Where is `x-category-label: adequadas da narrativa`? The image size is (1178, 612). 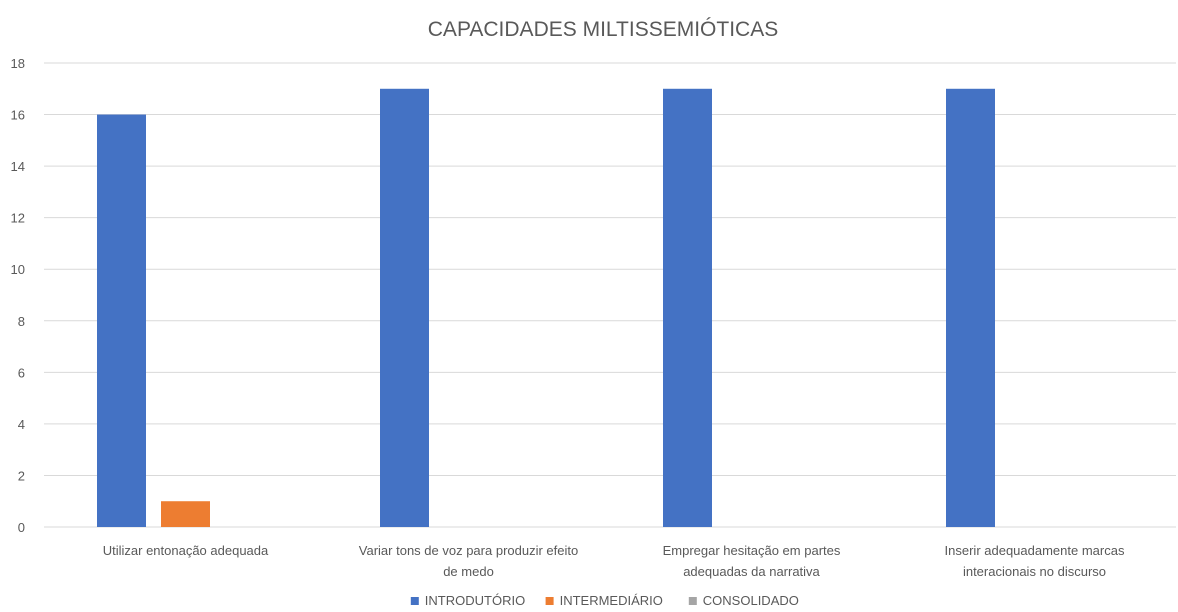
x-category-label: adequadas da narrativa is located at coordinates (751, 571).